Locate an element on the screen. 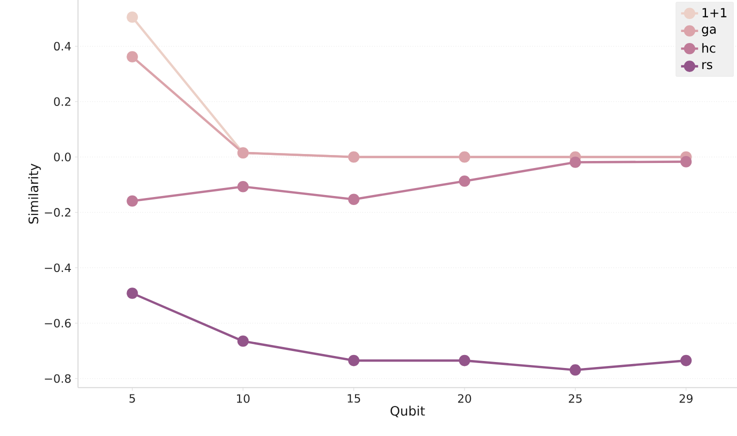 This screenshot has width=737, height=436. y-tick-label: 0.2 is located at coordinates (62, 101).